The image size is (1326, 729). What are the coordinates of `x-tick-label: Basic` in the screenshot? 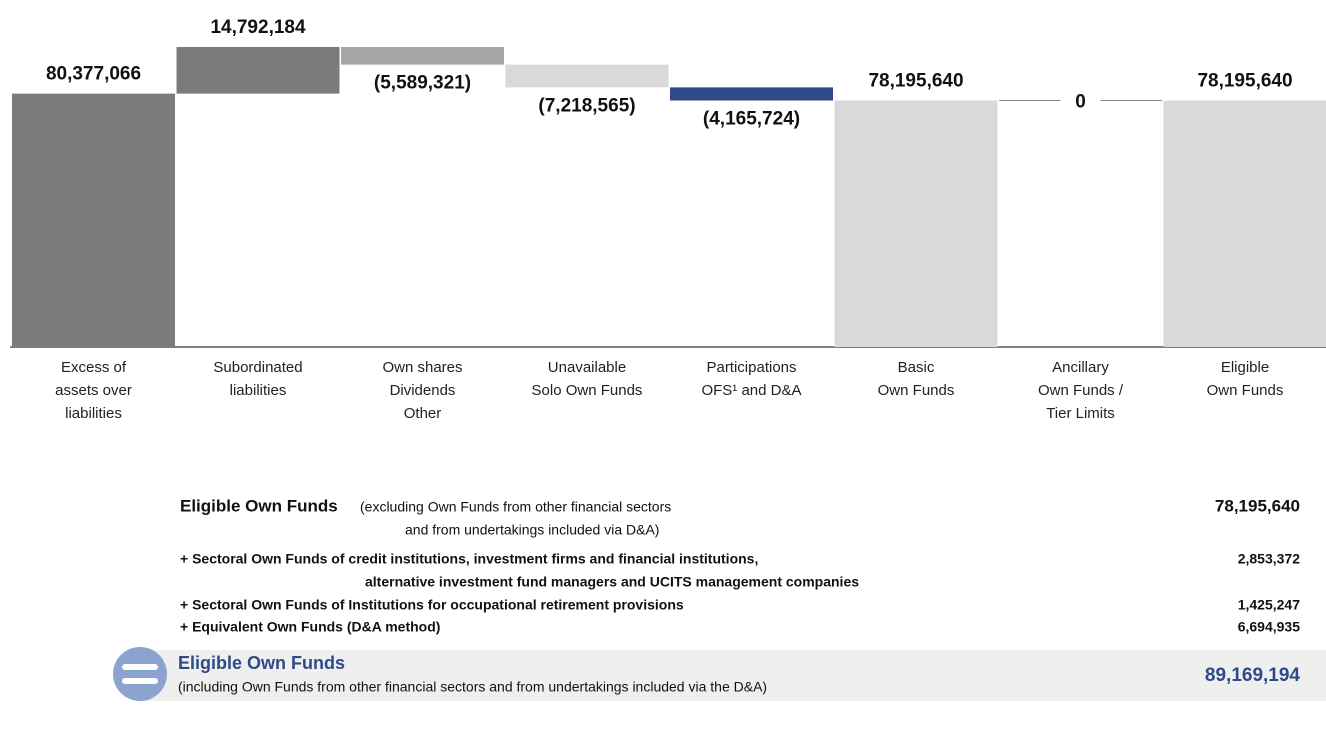 It's located at (916, 367).